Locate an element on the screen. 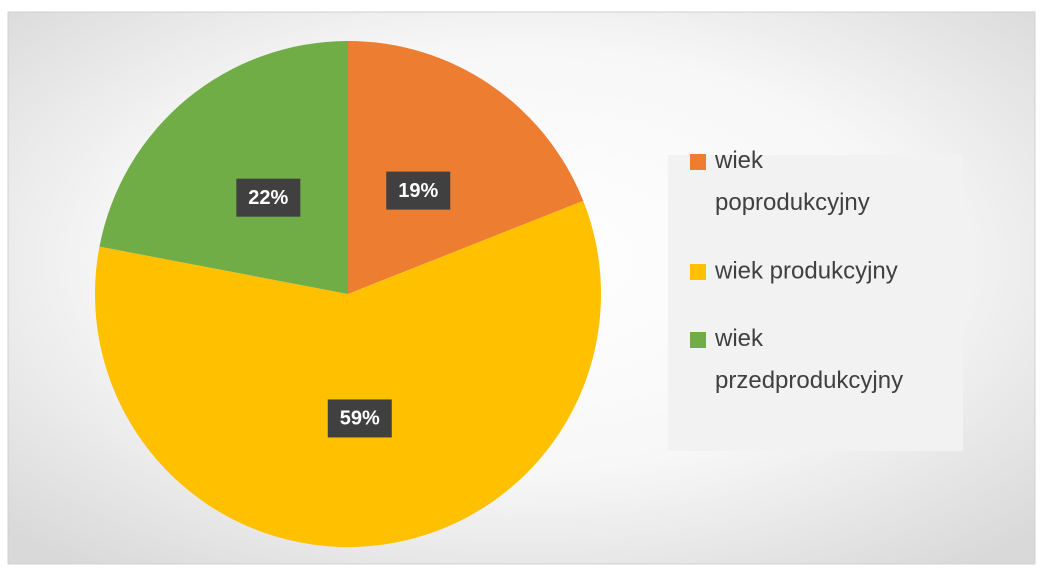  data-label: 22% is located at coordinates (268, 198).